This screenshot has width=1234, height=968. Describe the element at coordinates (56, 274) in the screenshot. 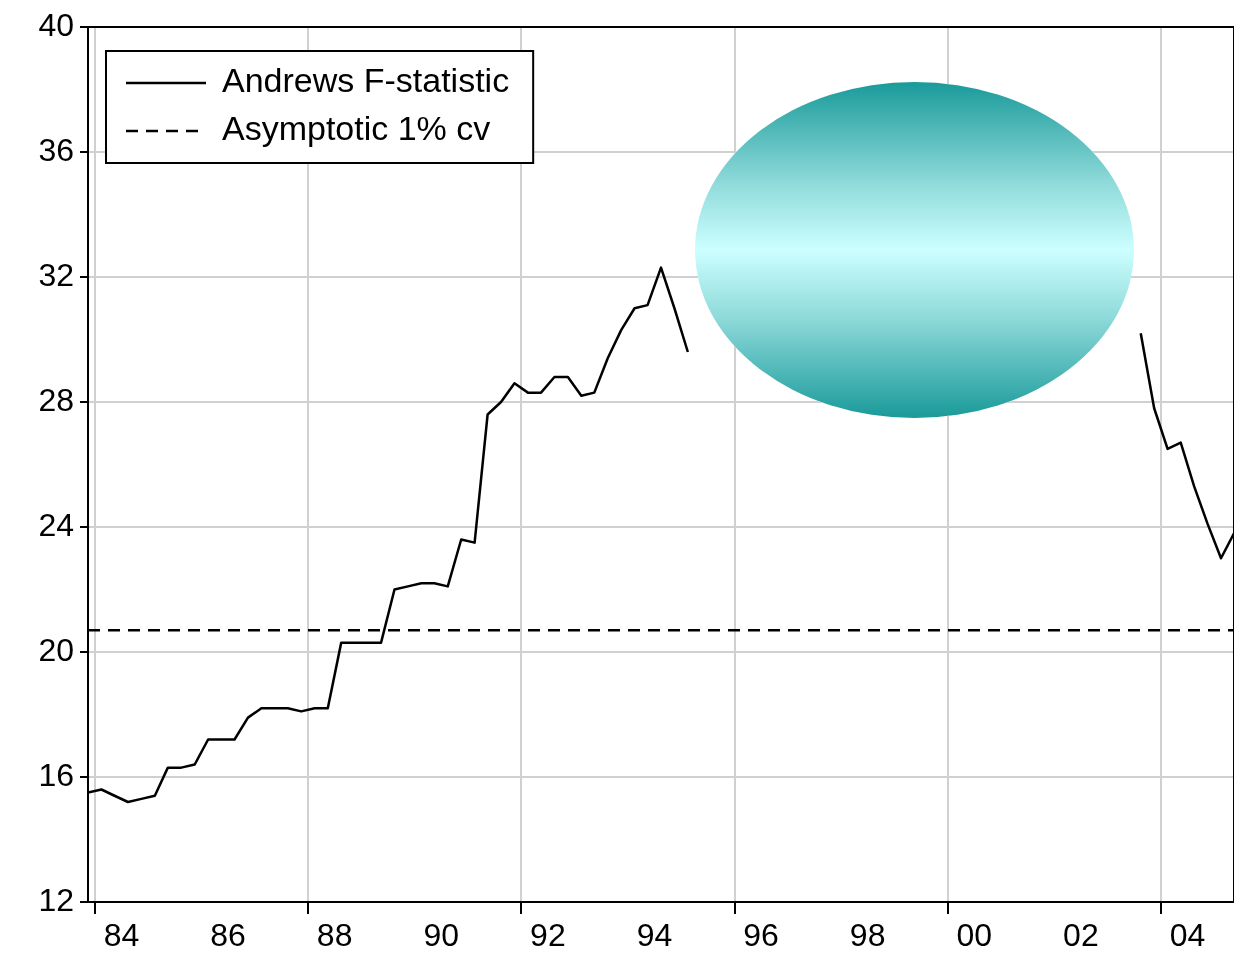

I see `y-tick-label: 32` at that location.